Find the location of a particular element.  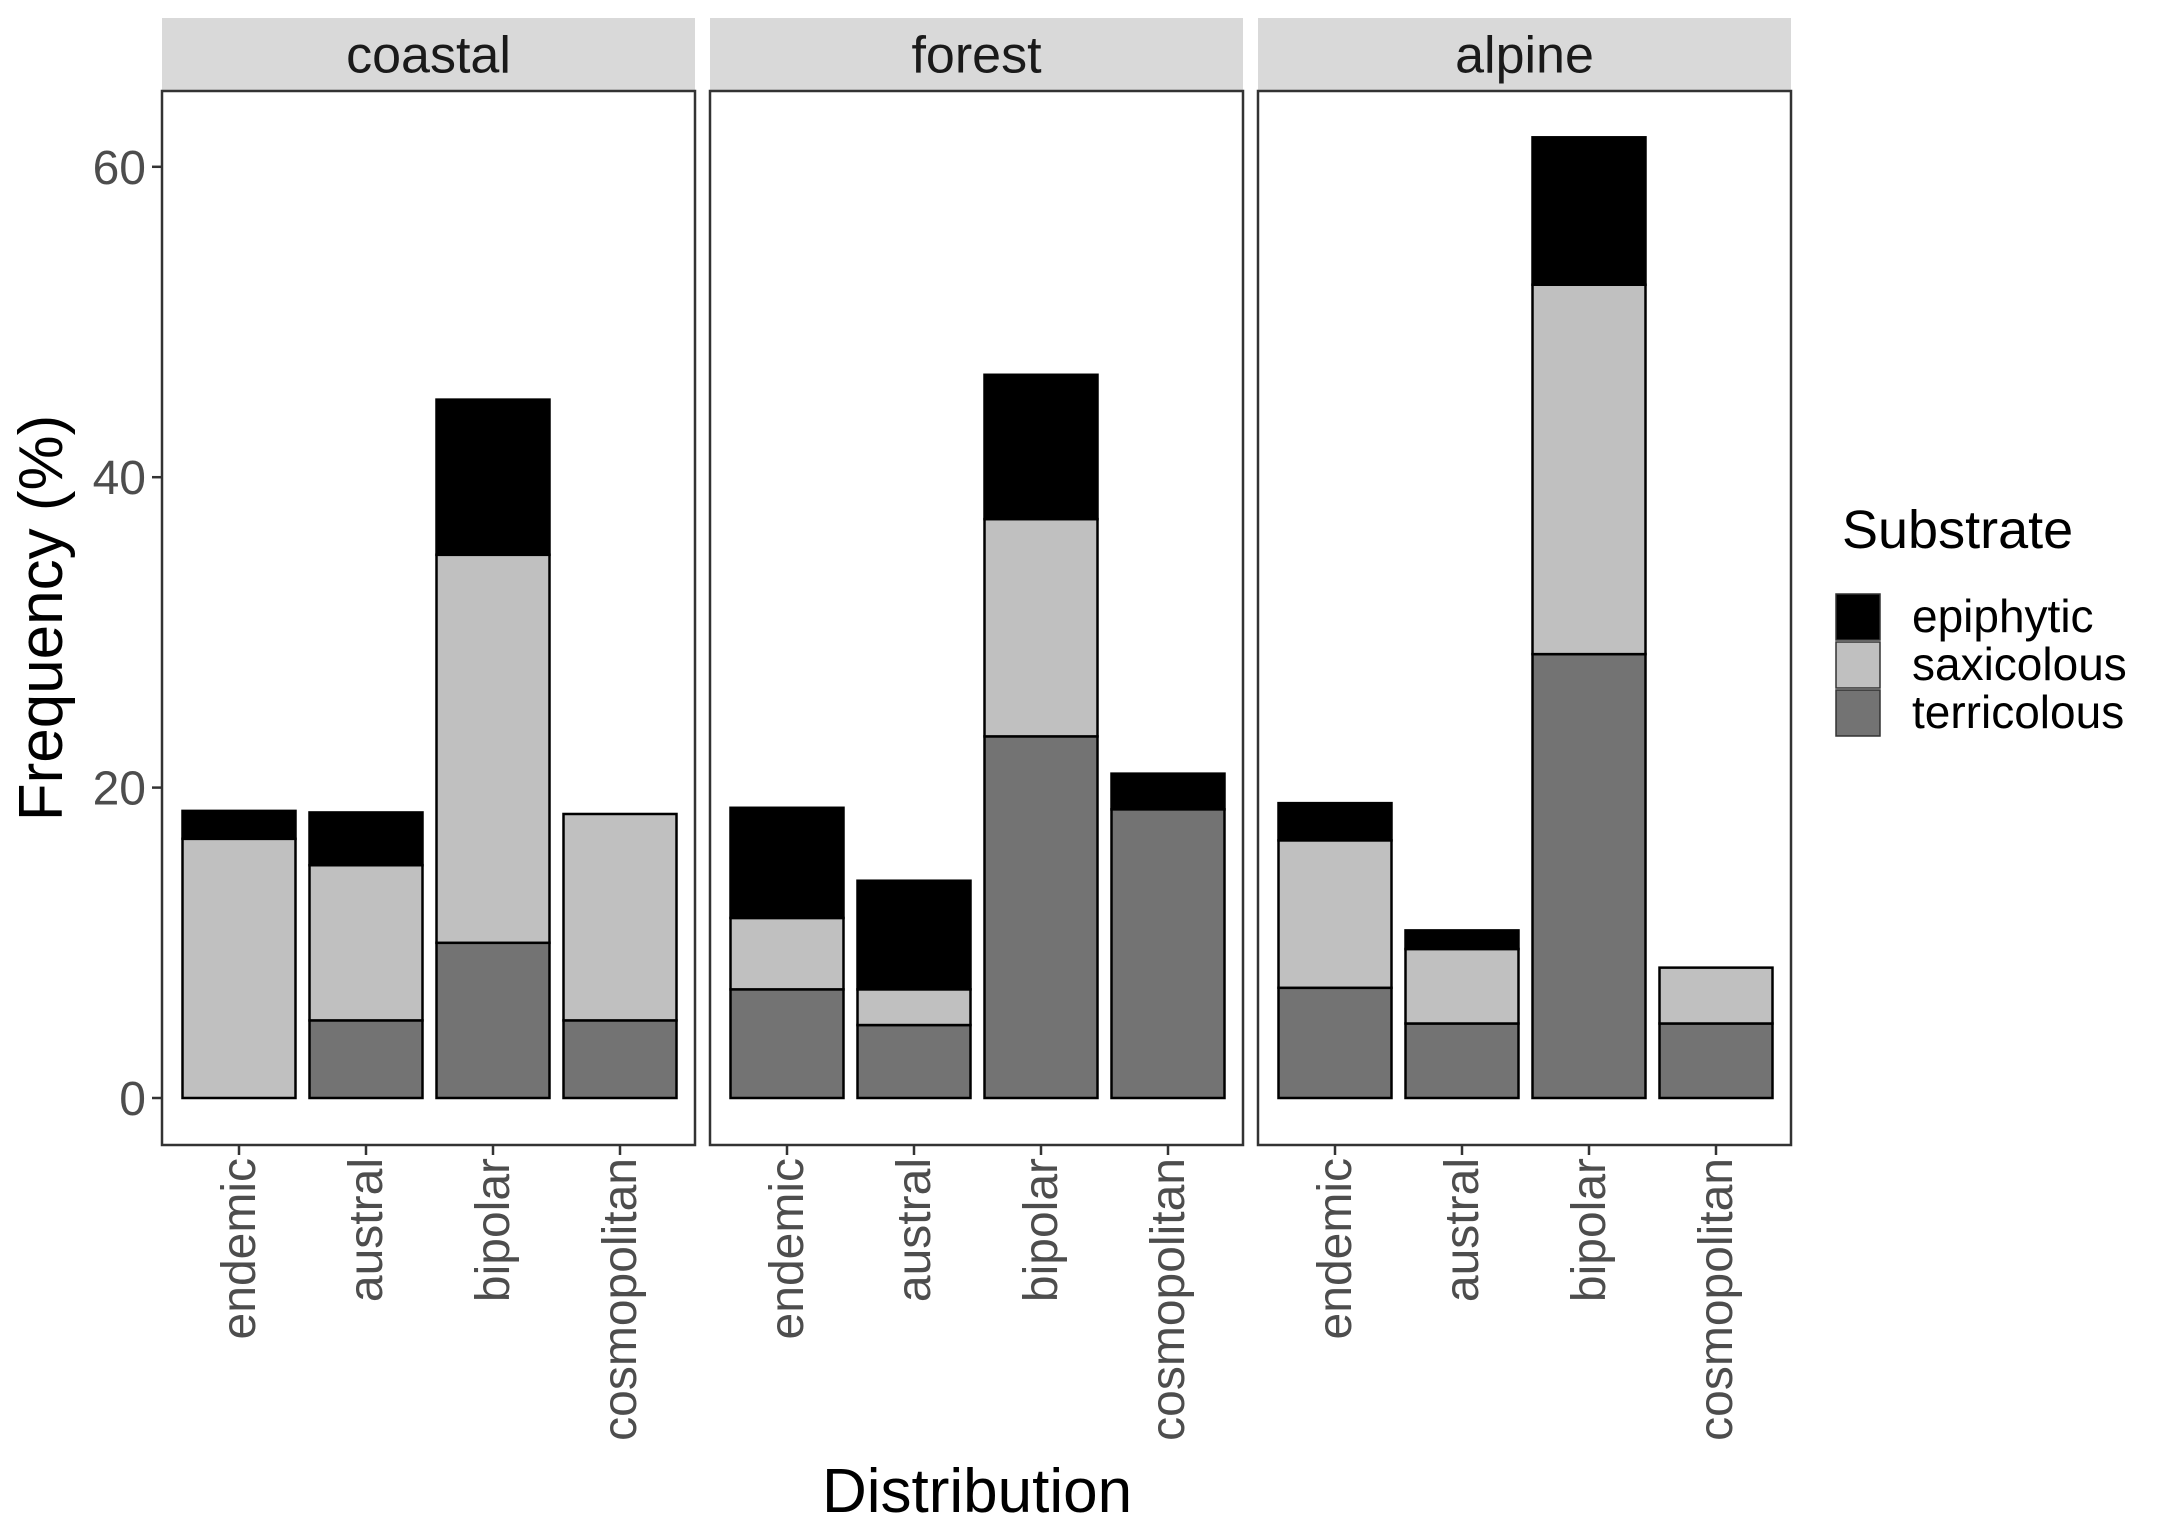

bar-segment-forest-bipolar-epiphytic is located at coordinates (1041, 447).